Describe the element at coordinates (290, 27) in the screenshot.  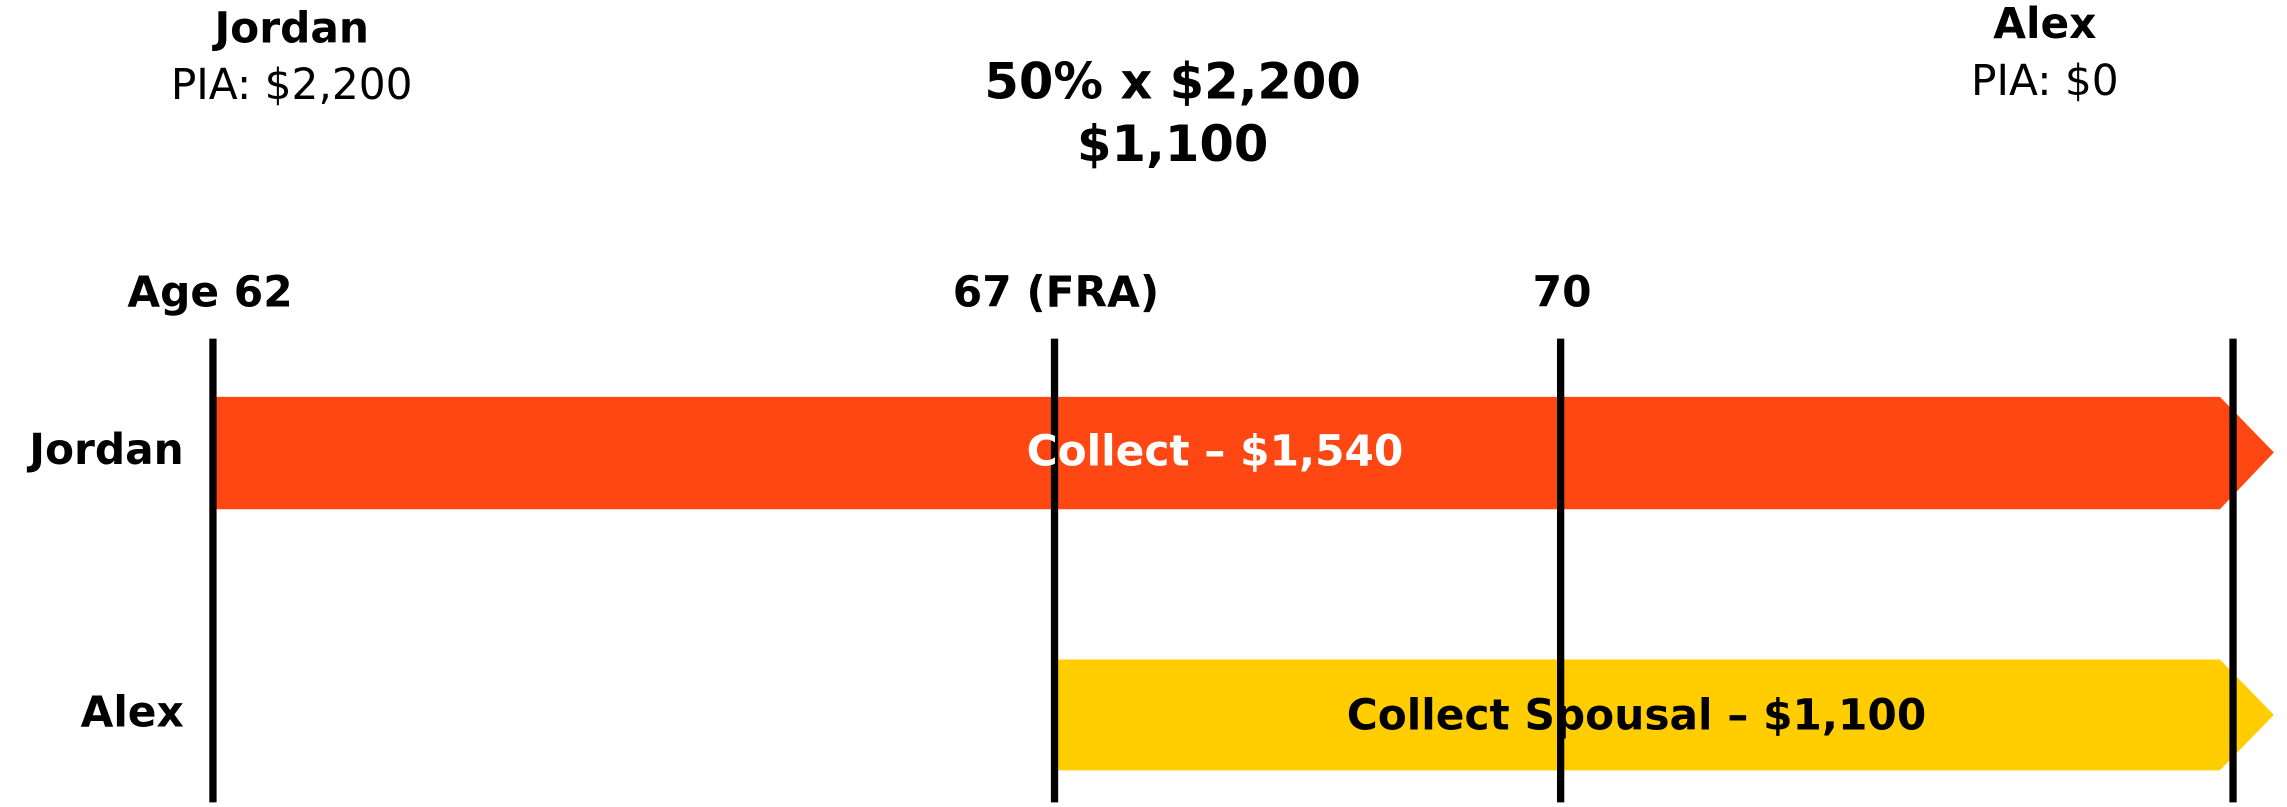
I see `person-name: Jordan` at that location.